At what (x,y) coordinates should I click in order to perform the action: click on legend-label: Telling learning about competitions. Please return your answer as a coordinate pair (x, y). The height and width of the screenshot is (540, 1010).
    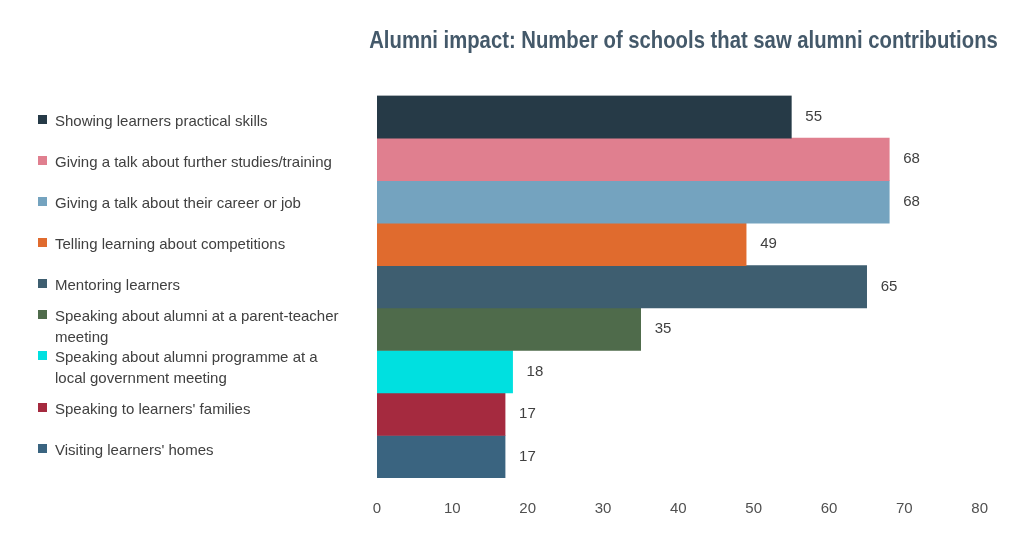
    Looking at the image, I should click on (170, 244).